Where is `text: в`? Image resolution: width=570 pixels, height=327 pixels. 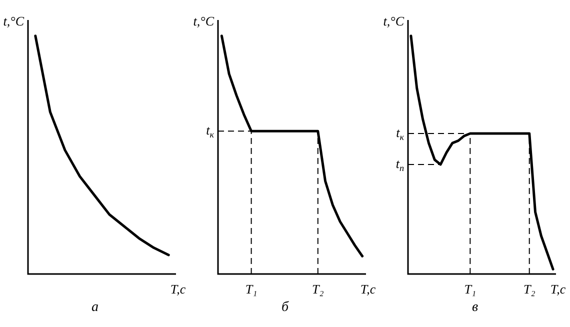
text: в is located at coordinates (475, 308).